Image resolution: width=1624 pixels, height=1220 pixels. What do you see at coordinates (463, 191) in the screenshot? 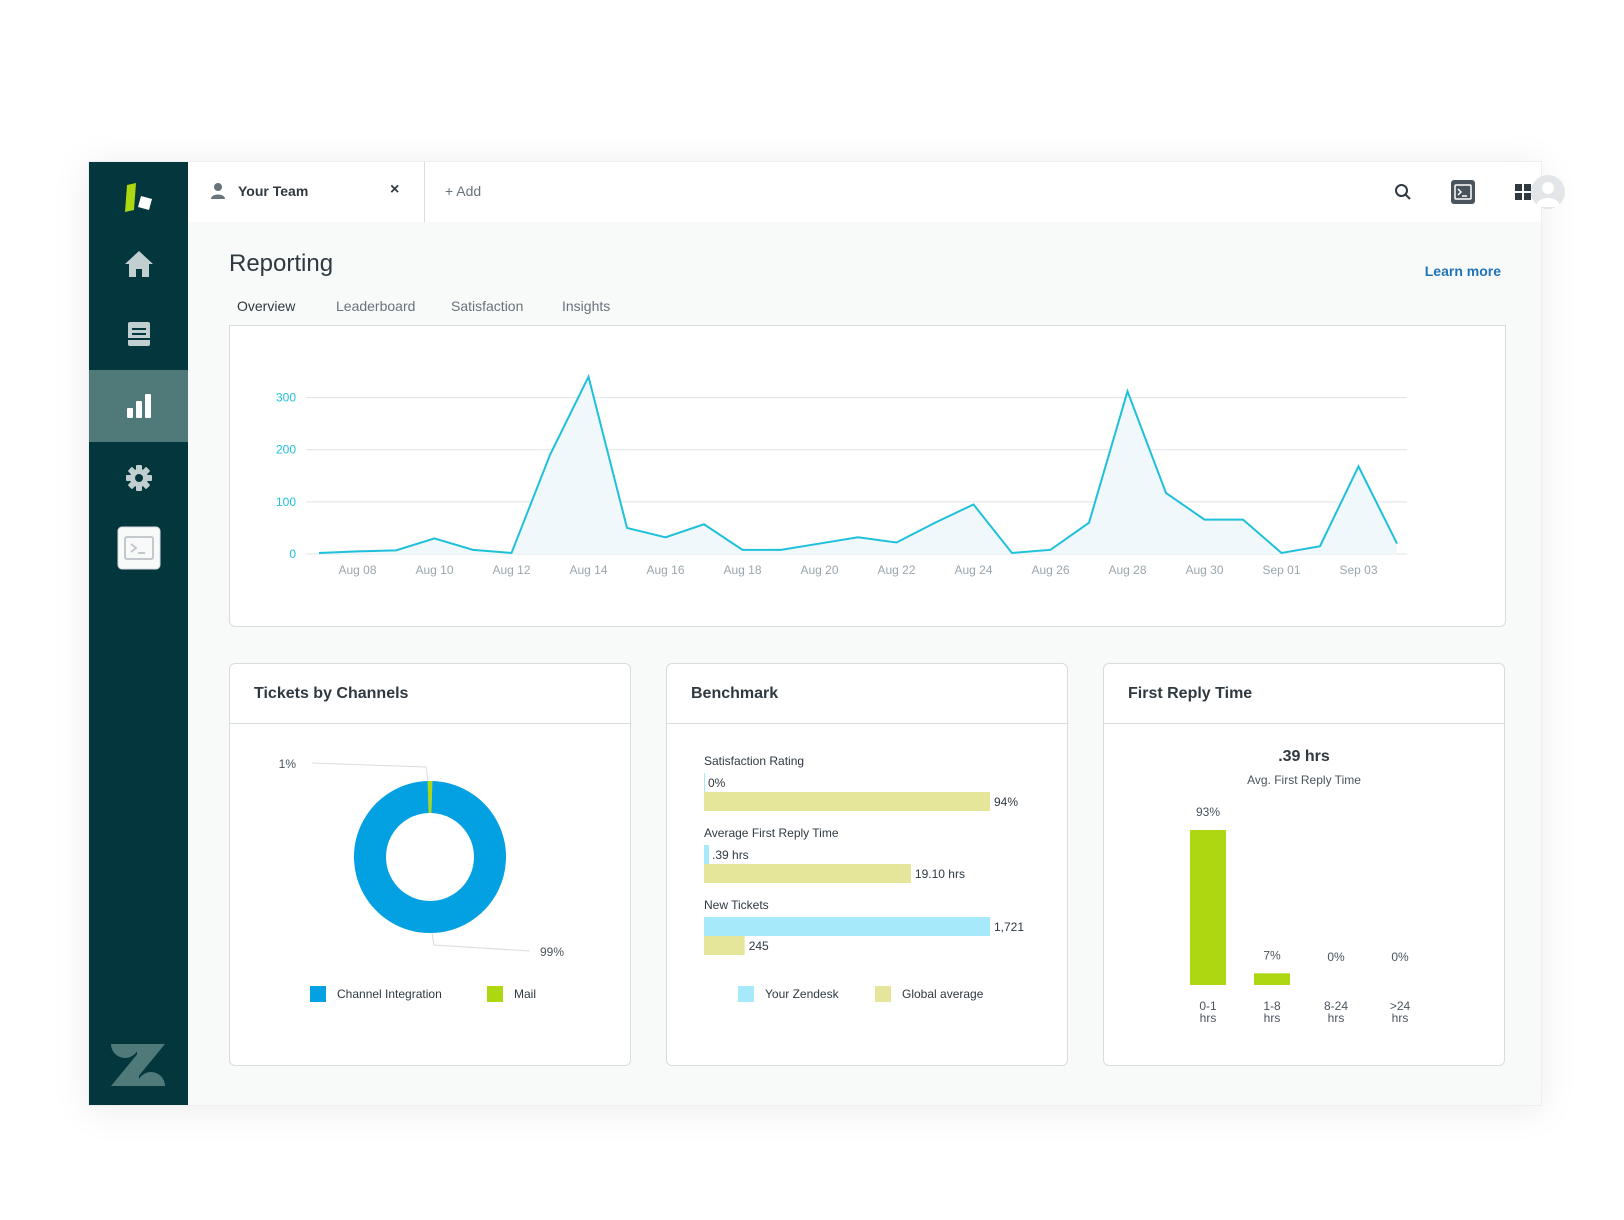
I see `add-tab-button: + Add` at bounding box center [463, 191].